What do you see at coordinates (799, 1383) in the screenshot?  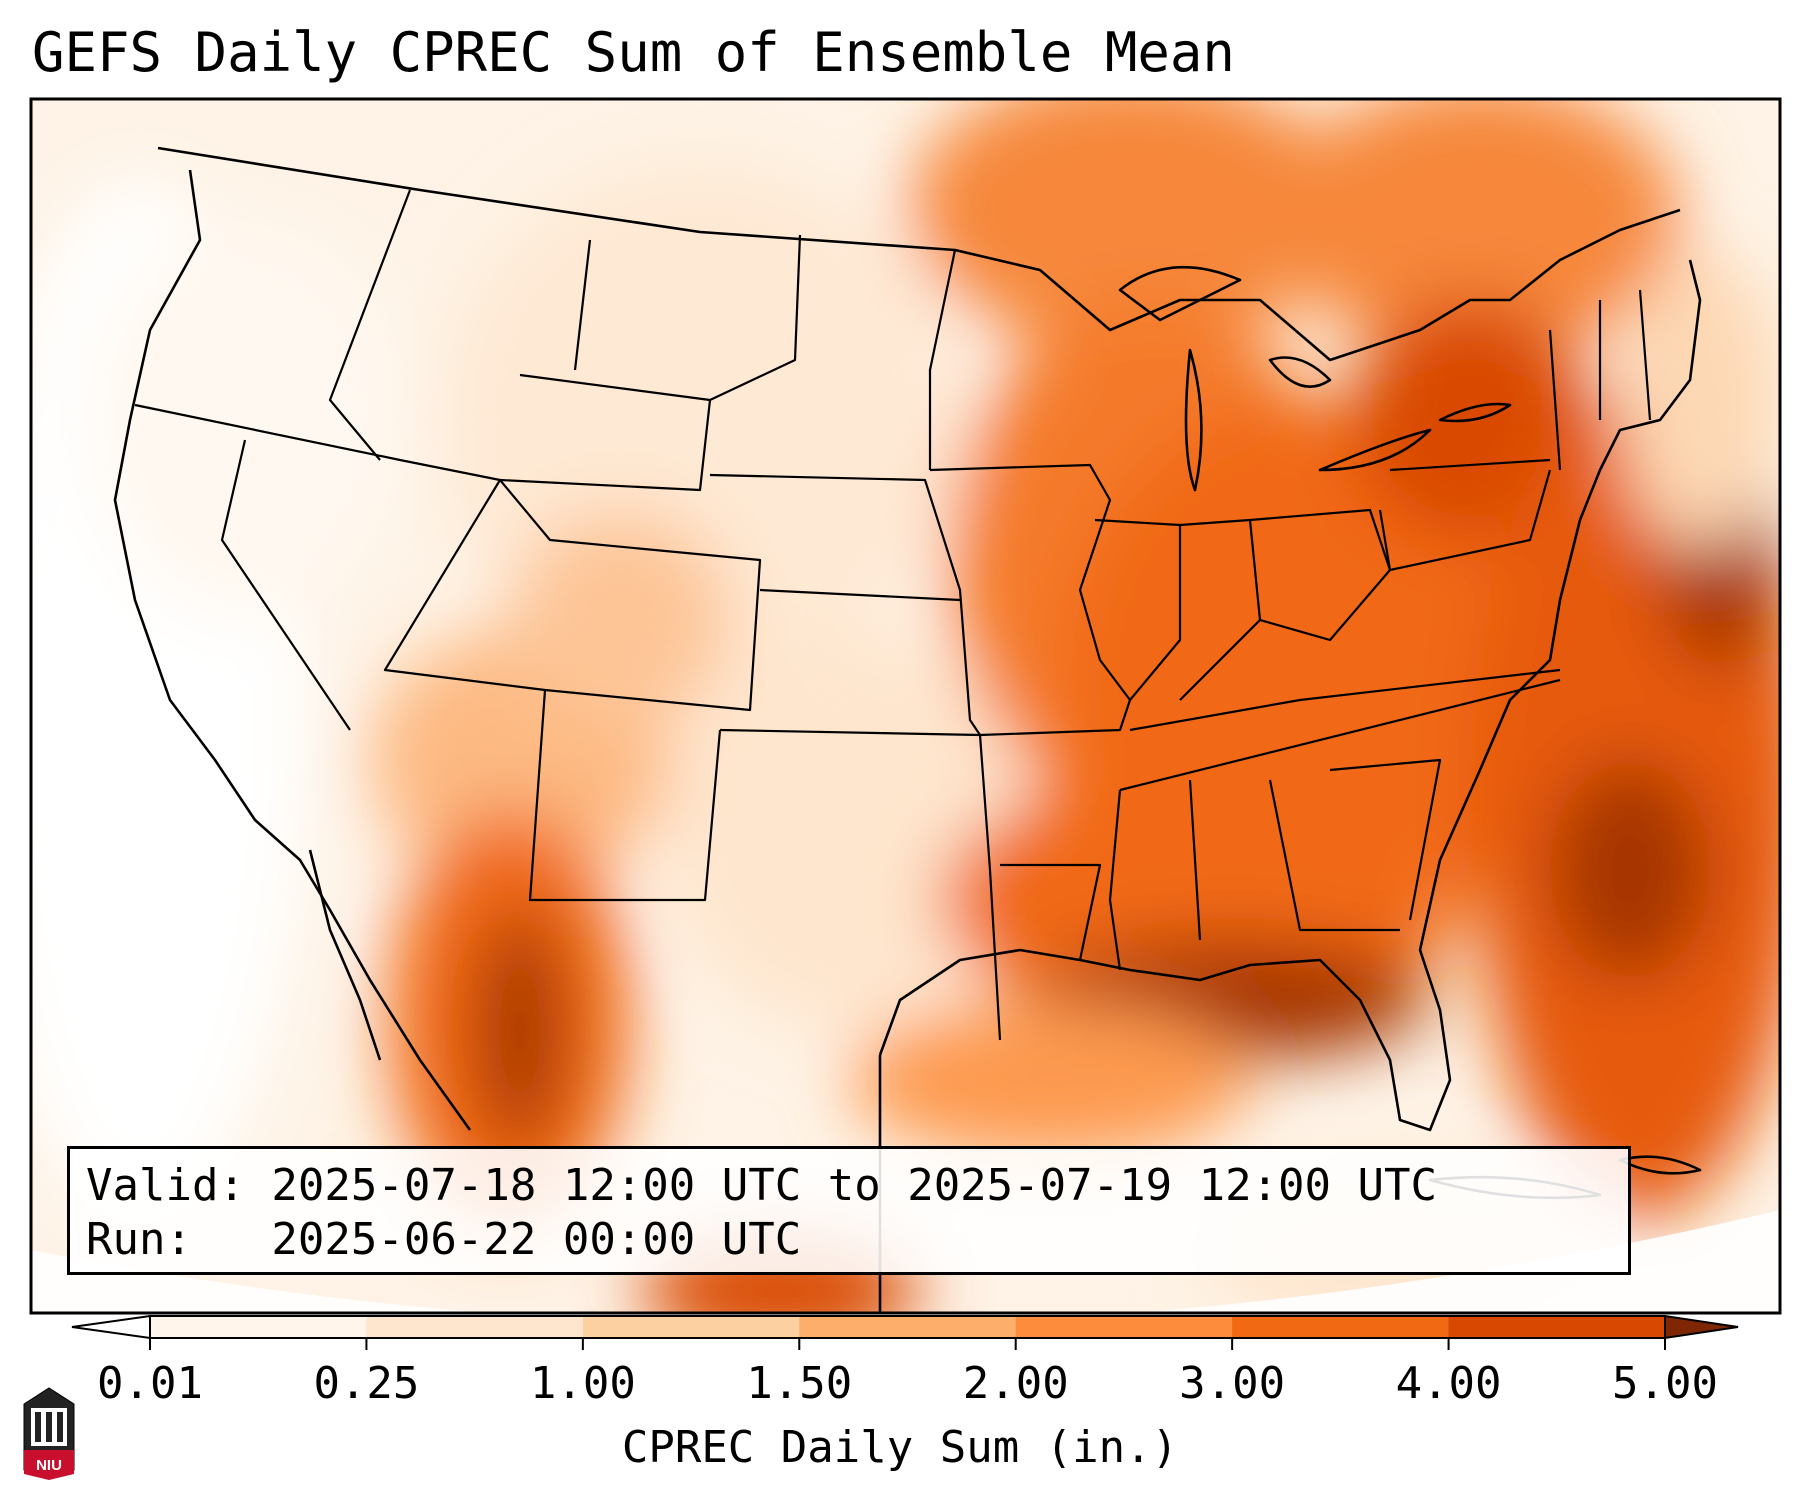 I see `colorbar-tick-label: 1.50` at bounding box center [799, 1383].